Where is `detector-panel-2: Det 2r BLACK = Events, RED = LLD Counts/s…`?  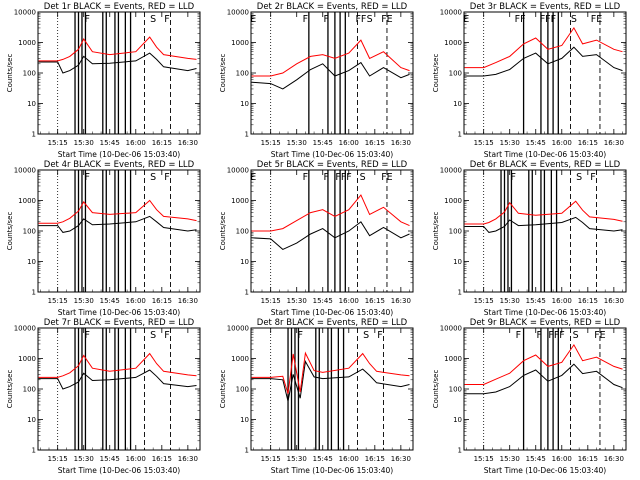
detector-panel-2: Det 2r BLACK = Events, RED = LLD Counts/s… is located at coordinates (316, 80).